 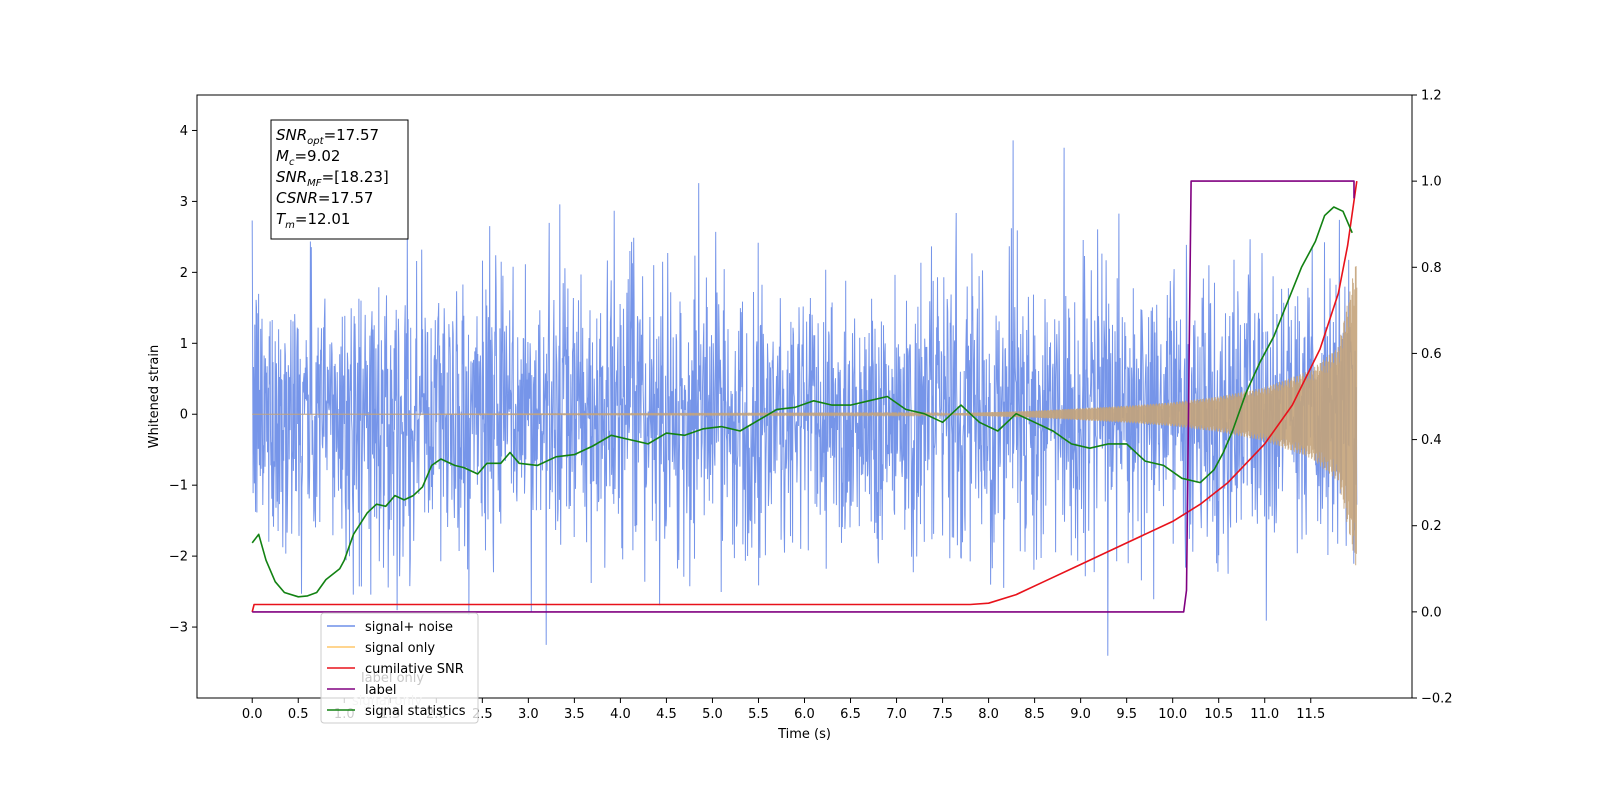 What do you see at coordinates (313, 220) in the screenshot?
I see `annotation-line: Tm=12.01` at bounding box center [313, 220].